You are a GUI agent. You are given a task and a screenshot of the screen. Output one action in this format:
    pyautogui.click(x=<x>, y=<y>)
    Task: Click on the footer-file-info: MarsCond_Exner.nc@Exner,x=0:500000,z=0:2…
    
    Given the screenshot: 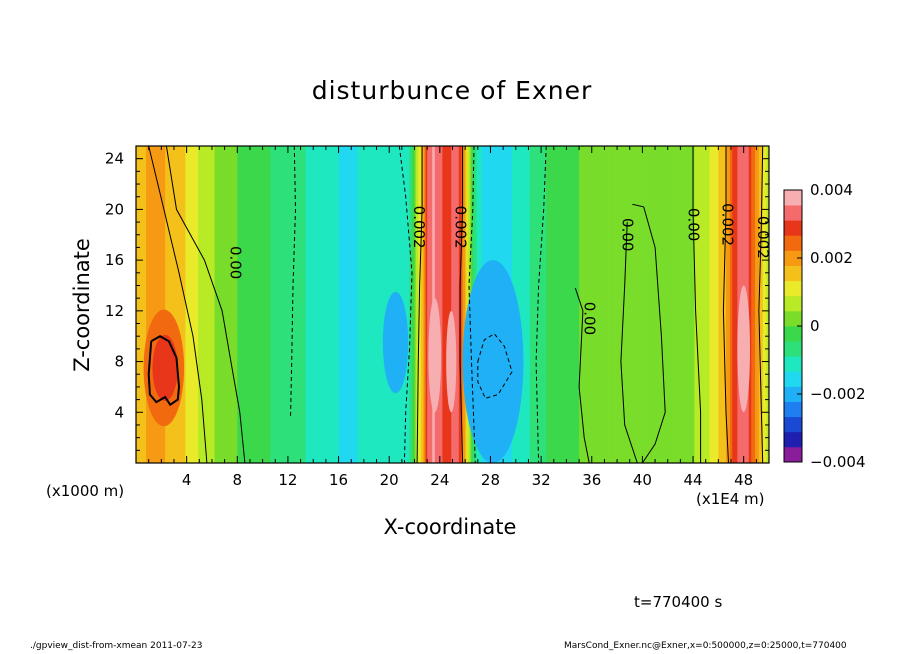 What is the action you would take?
    pyautogui.click(x=705, y=646)
    